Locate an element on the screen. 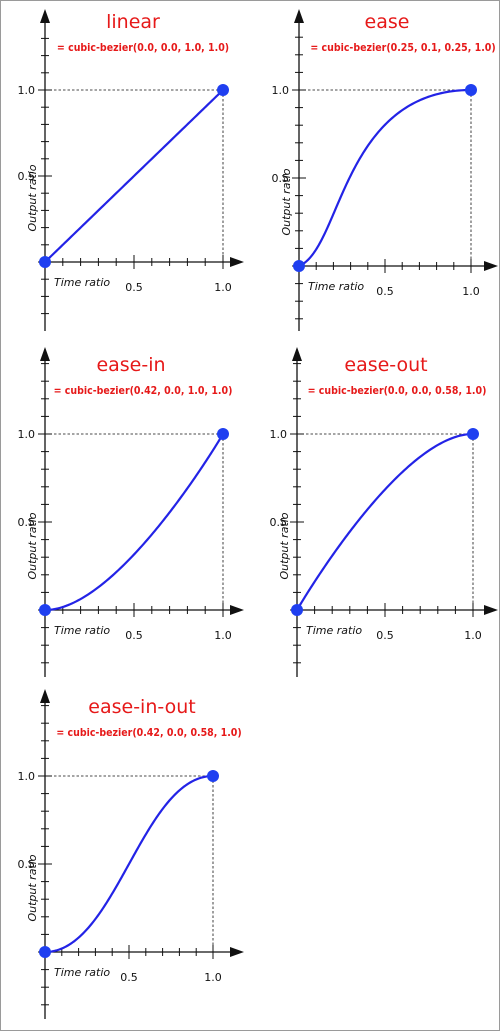 The width and height of the screenshot is (500, 1032). chart-subtitle: = cubic-bezier(0.0, 0.0, 1.0, 1.0) is located at coordinates (143, 48).